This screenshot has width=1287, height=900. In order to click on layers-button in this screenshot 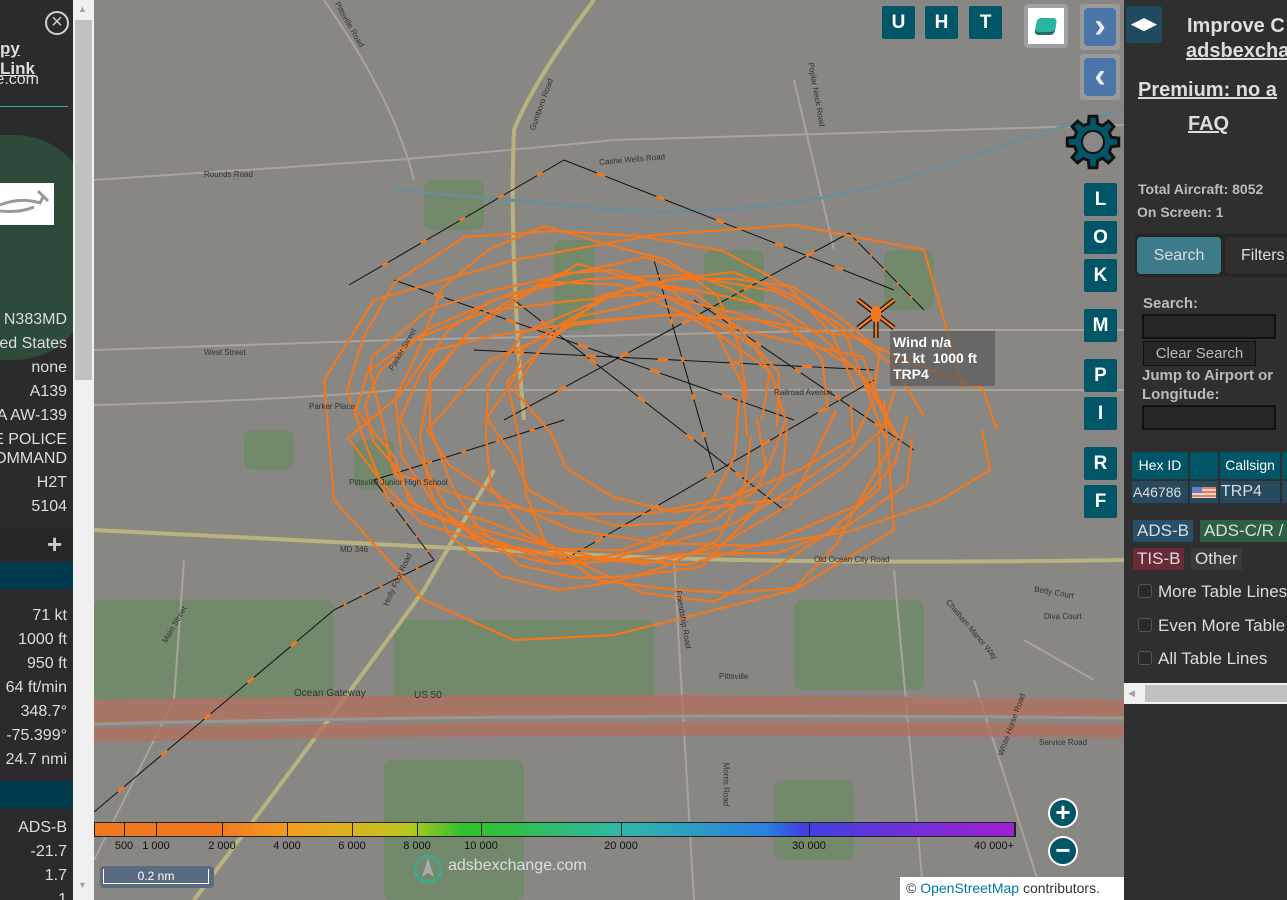, I will do `click(1046, 26)`.